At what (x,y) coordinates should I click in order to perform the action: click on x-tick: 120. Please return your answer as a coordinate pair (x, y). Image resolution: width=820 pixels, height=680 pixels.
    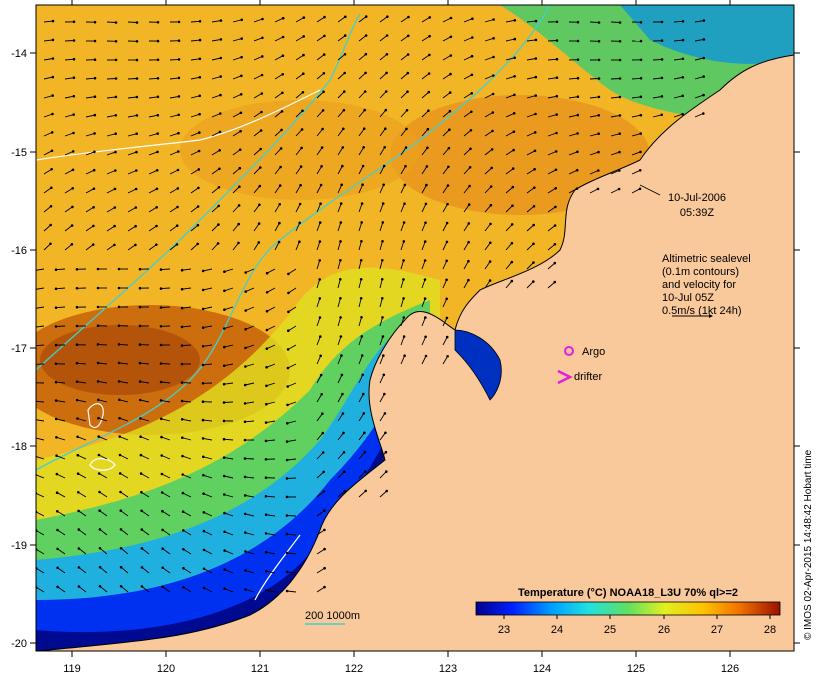
    Looking at the image, I should click on (166, 337).